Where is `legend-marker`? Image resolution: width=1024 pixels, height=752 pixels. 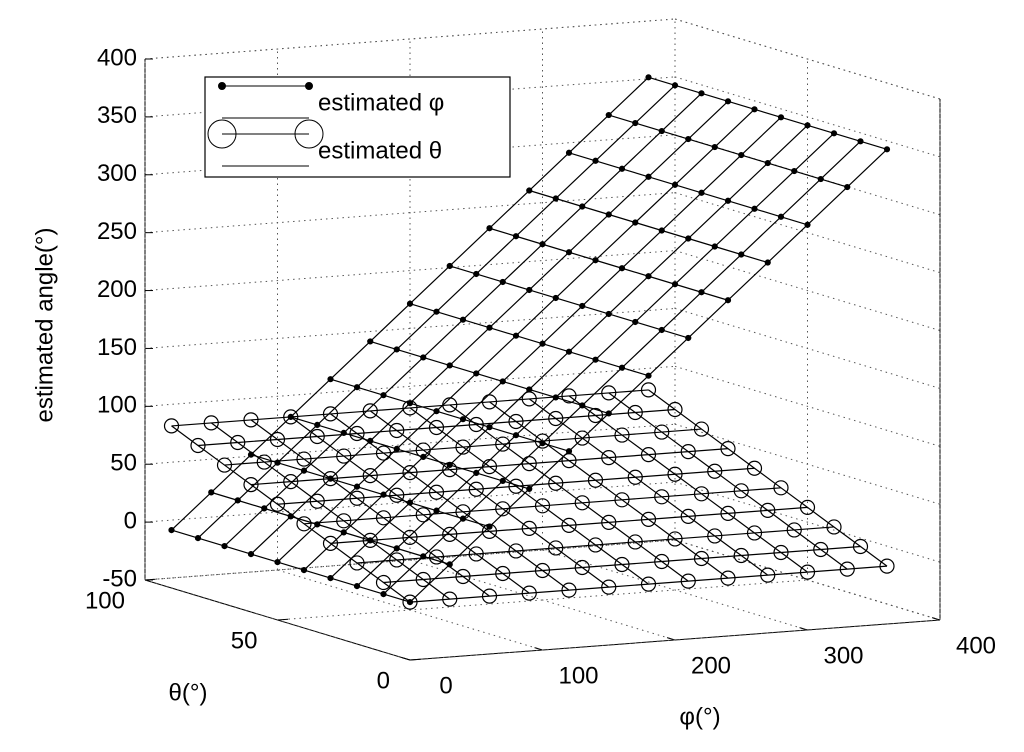
legend-marker is located at coordinates (309, 134).